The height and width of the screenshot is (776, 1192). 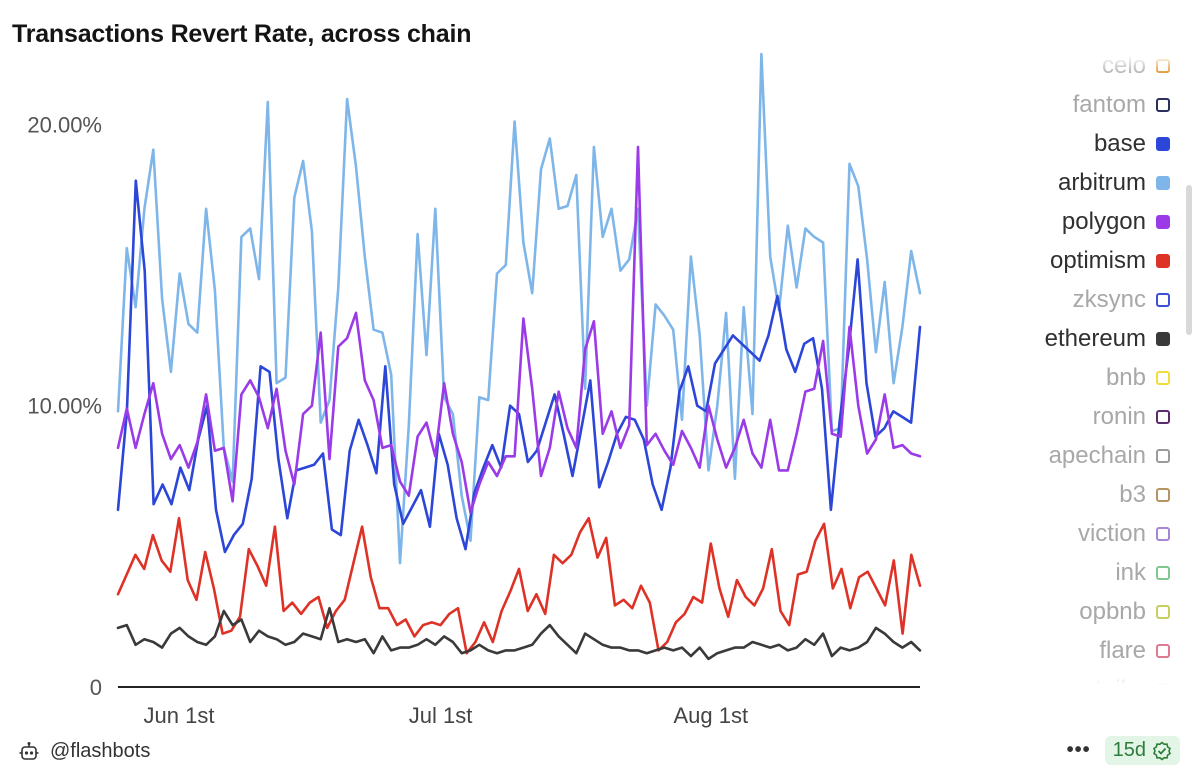 I want to click on footer-controls: ••• 15d, so click(x=1123, y=750).